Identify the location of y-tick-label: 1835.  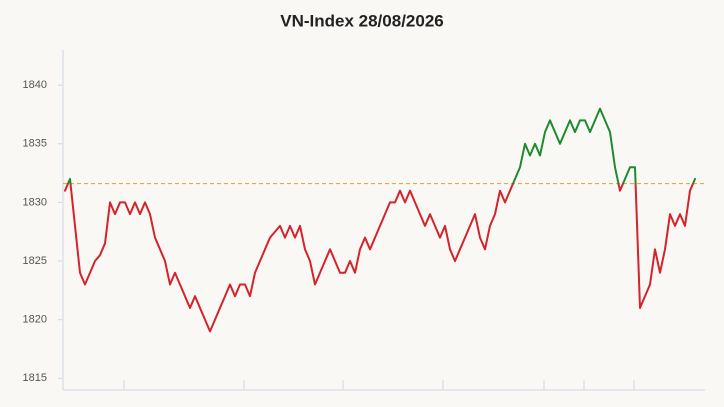
(35, 144).